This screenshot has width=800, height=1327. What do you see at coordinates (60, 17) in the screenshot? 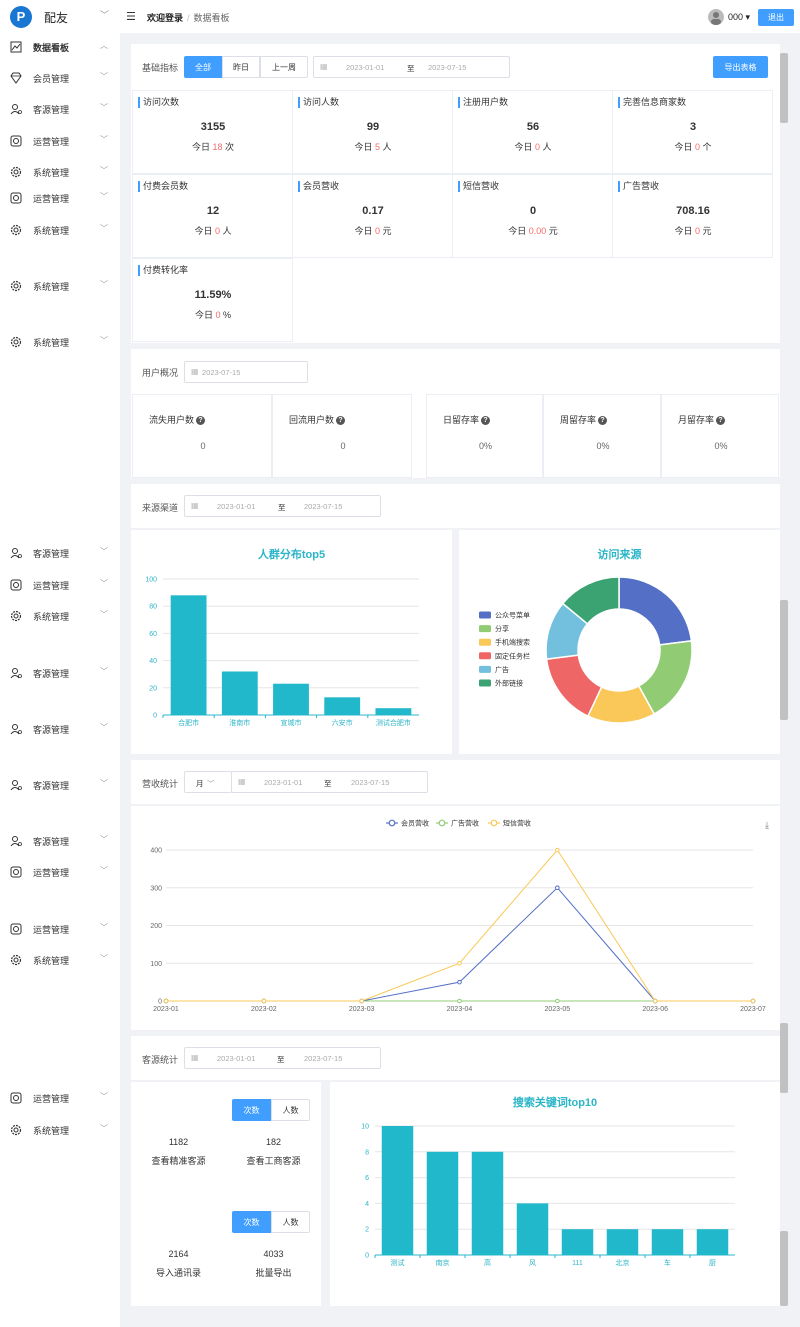
I see `app-logo: P 配友 ﹀` at bounding box center [60, 17].